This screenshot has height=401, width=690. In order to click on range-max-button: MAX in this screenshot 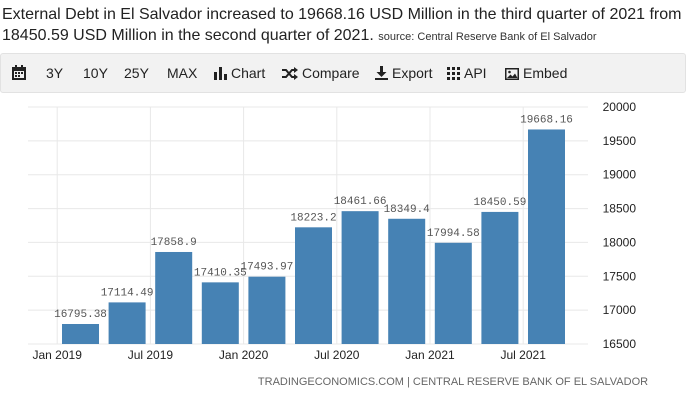, I will do `click(182, 73)`.